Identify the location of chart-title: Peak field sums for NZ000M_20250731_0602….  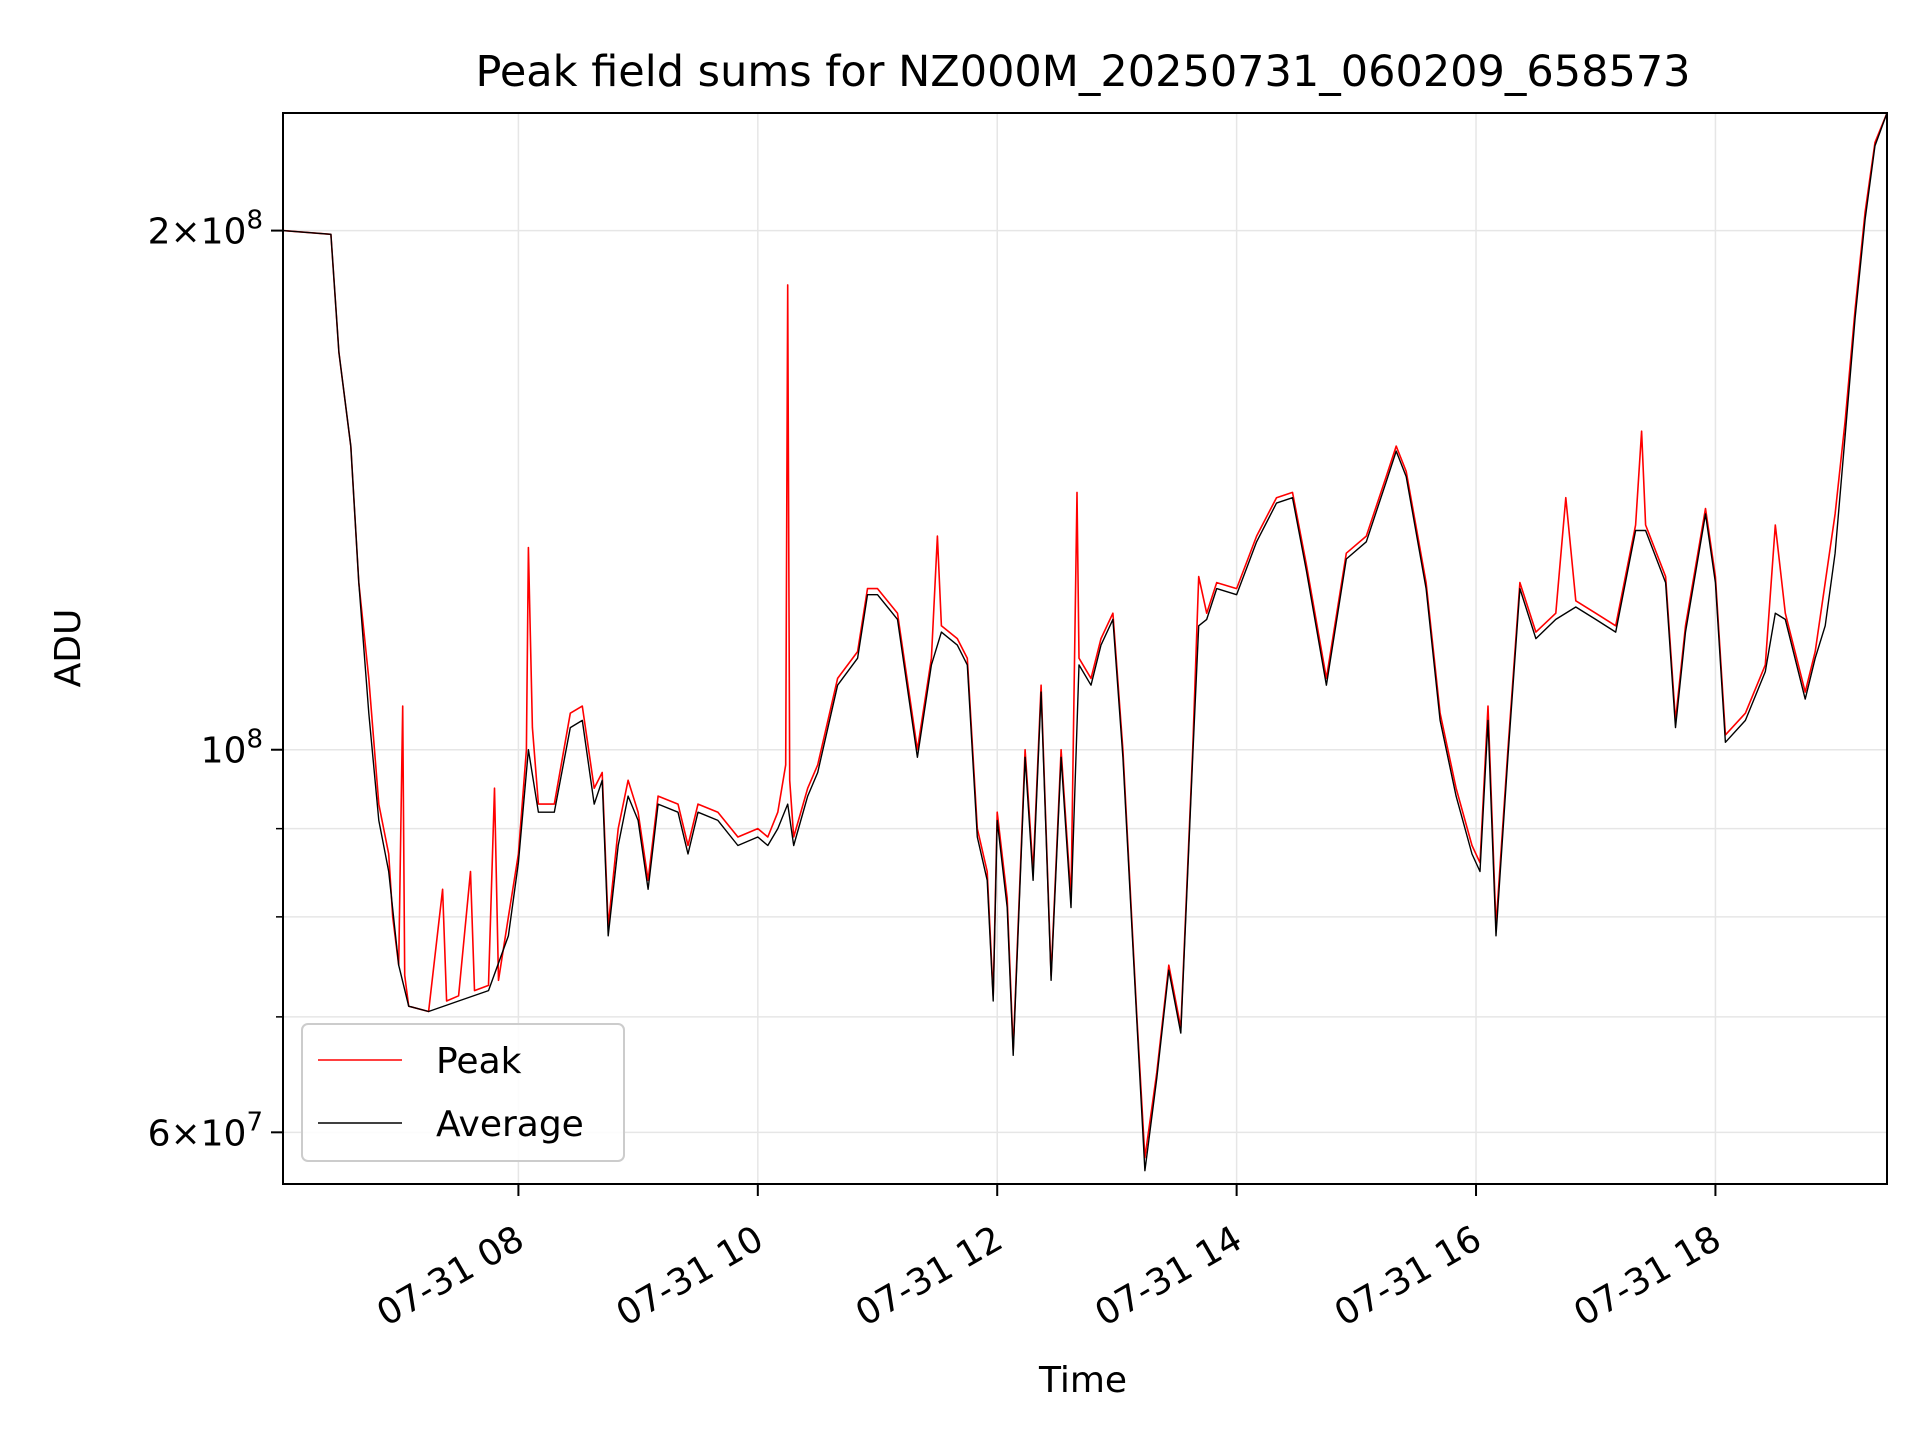
(1082, 72).